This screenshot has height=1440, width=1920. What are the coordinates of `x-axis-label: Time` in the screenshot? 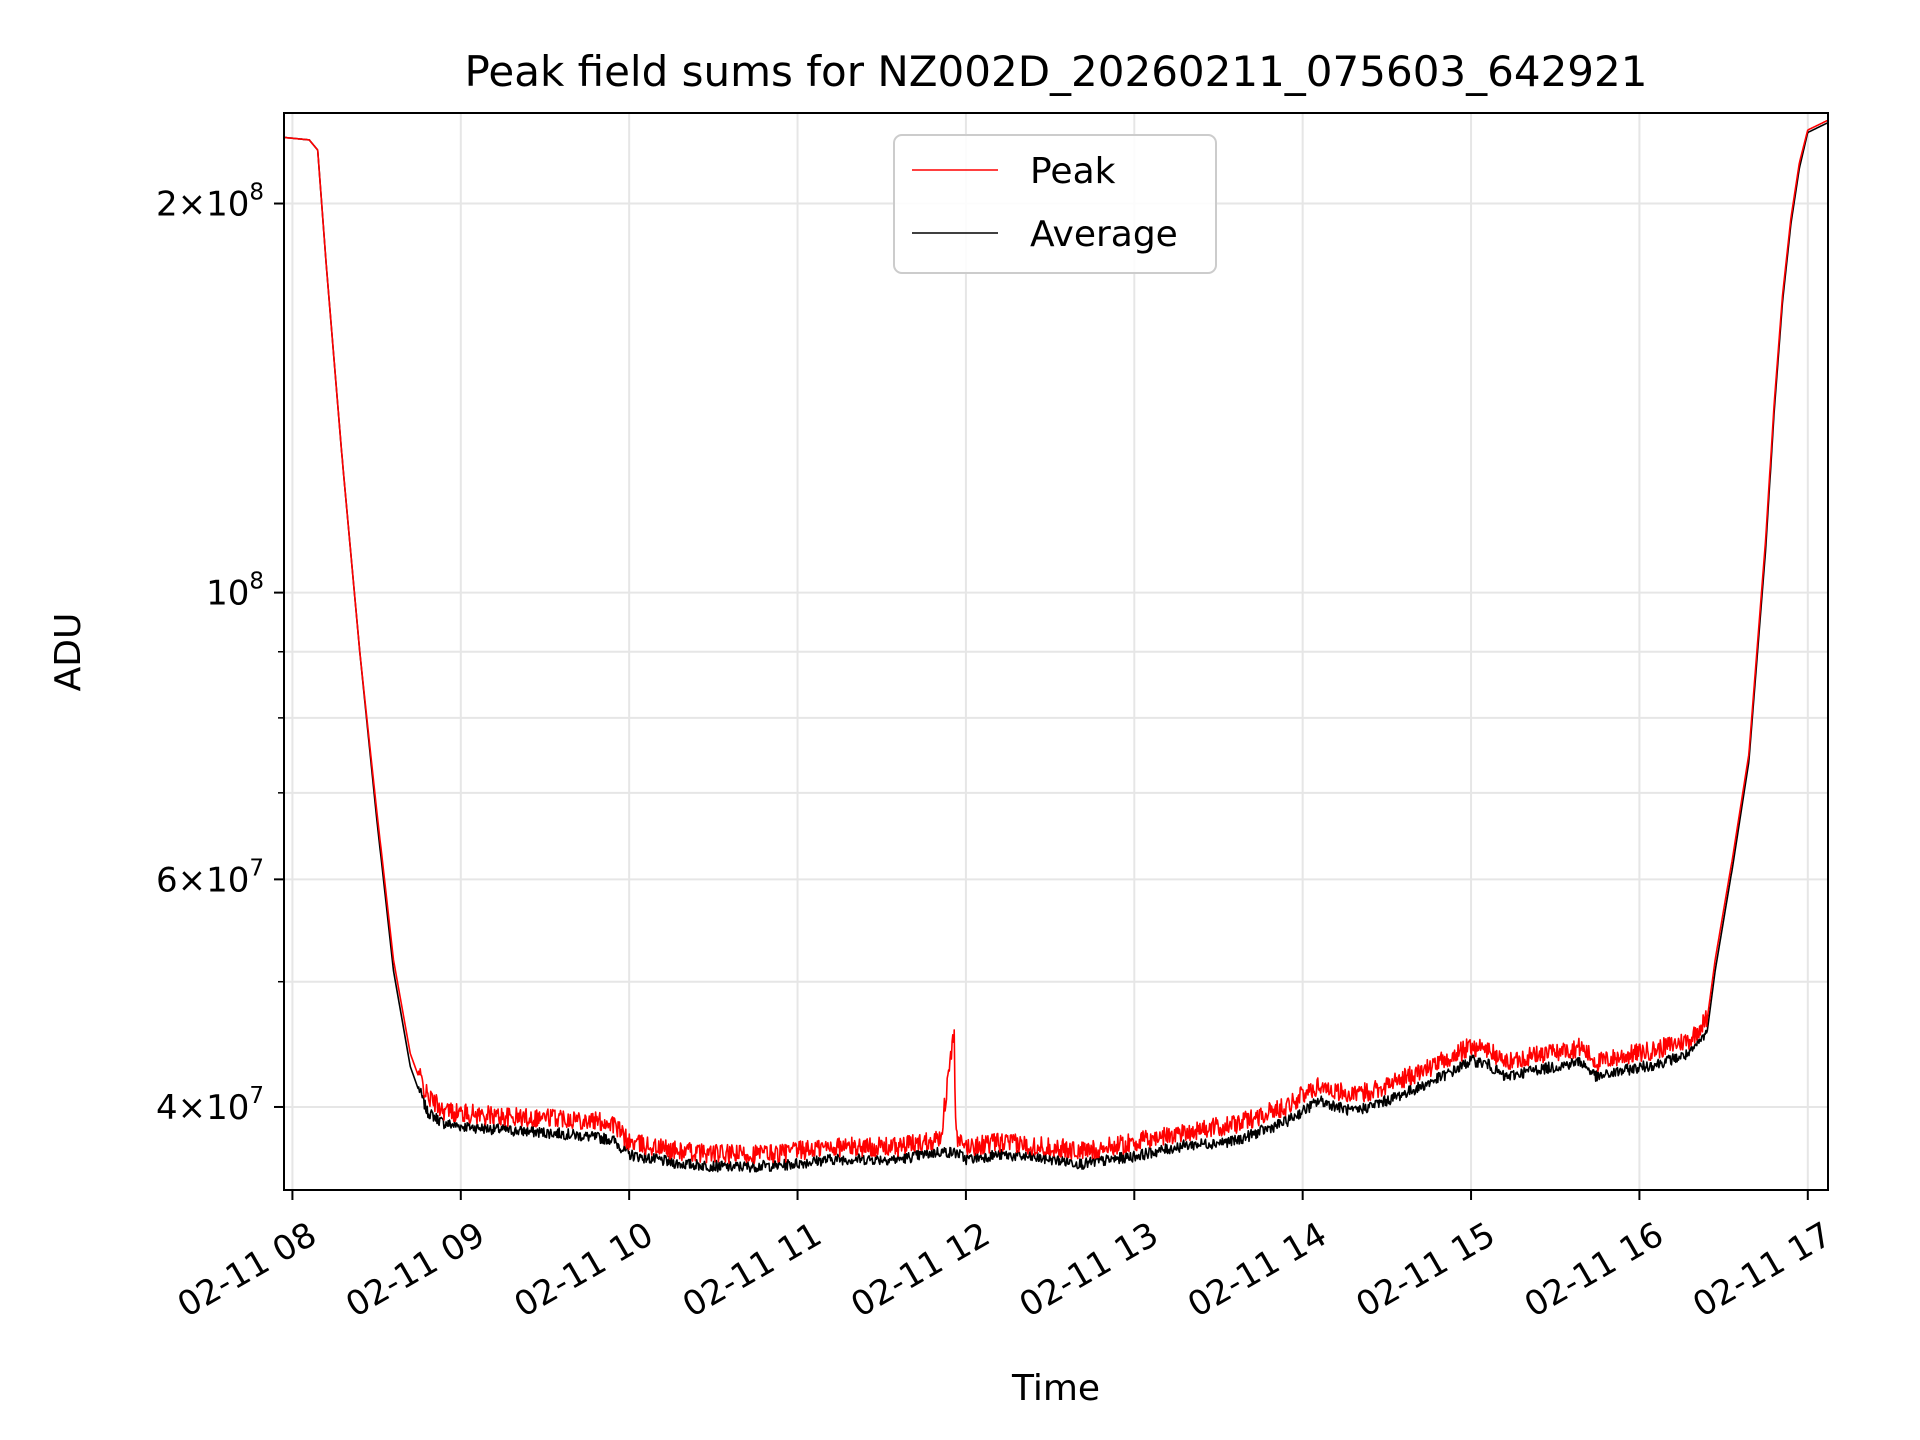 It's located at (1055, 1388).